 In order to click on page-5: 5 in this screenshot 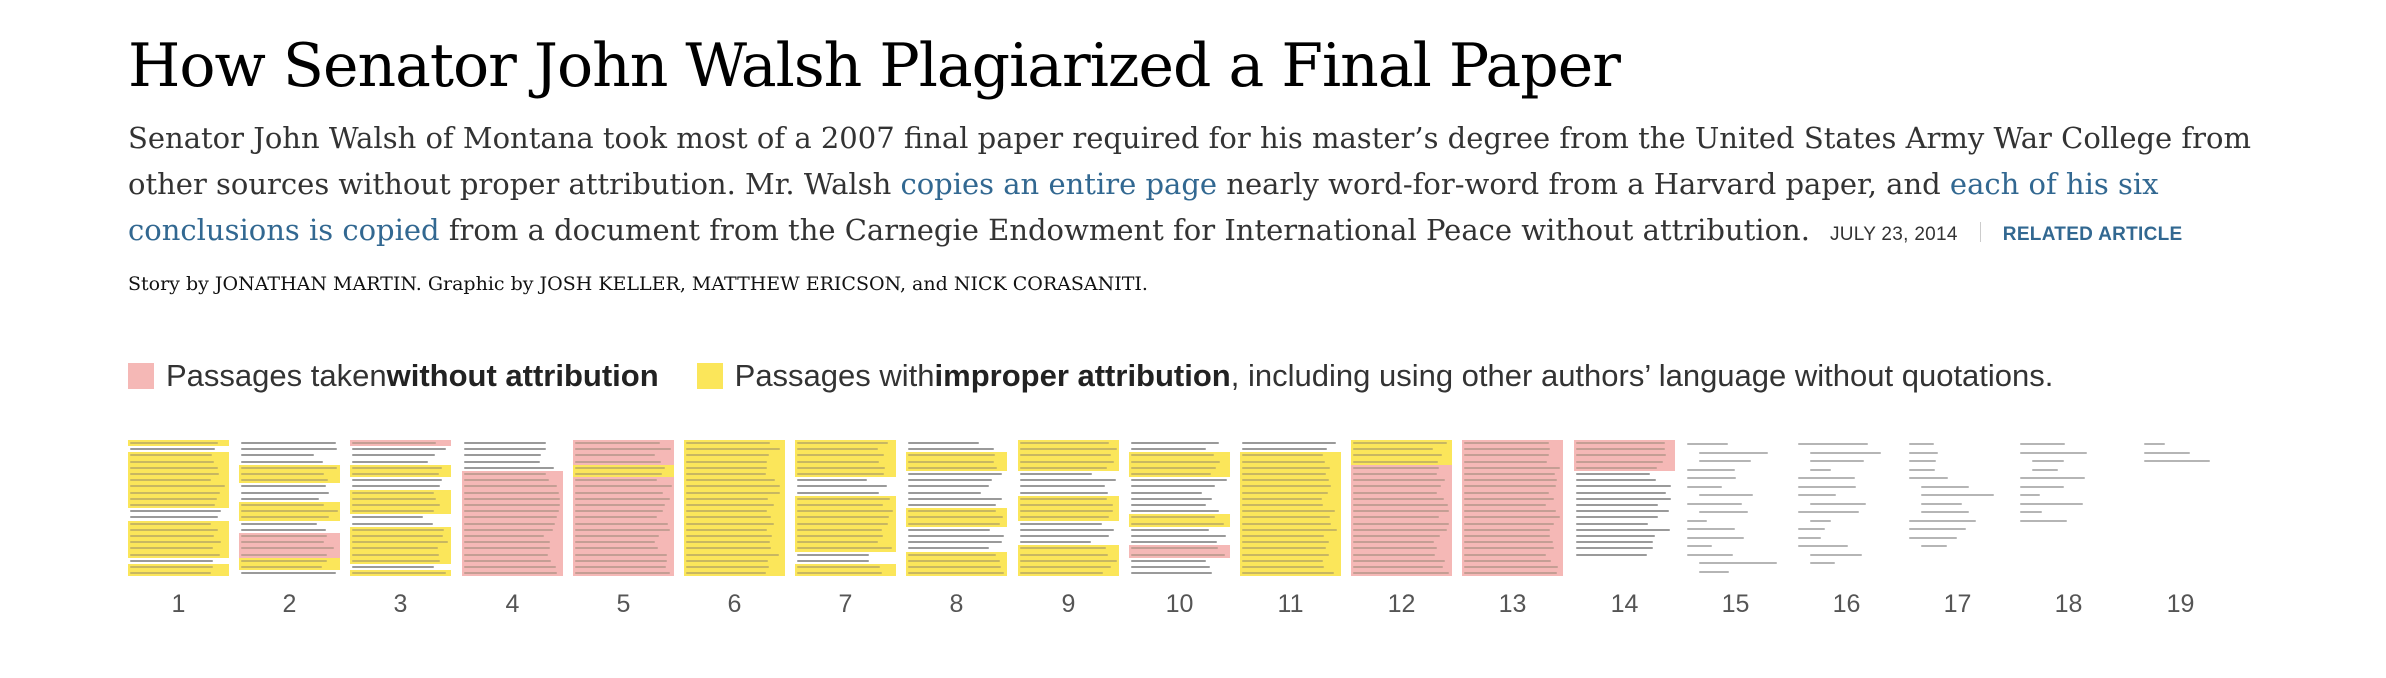, I will do `click(623, 528)`.